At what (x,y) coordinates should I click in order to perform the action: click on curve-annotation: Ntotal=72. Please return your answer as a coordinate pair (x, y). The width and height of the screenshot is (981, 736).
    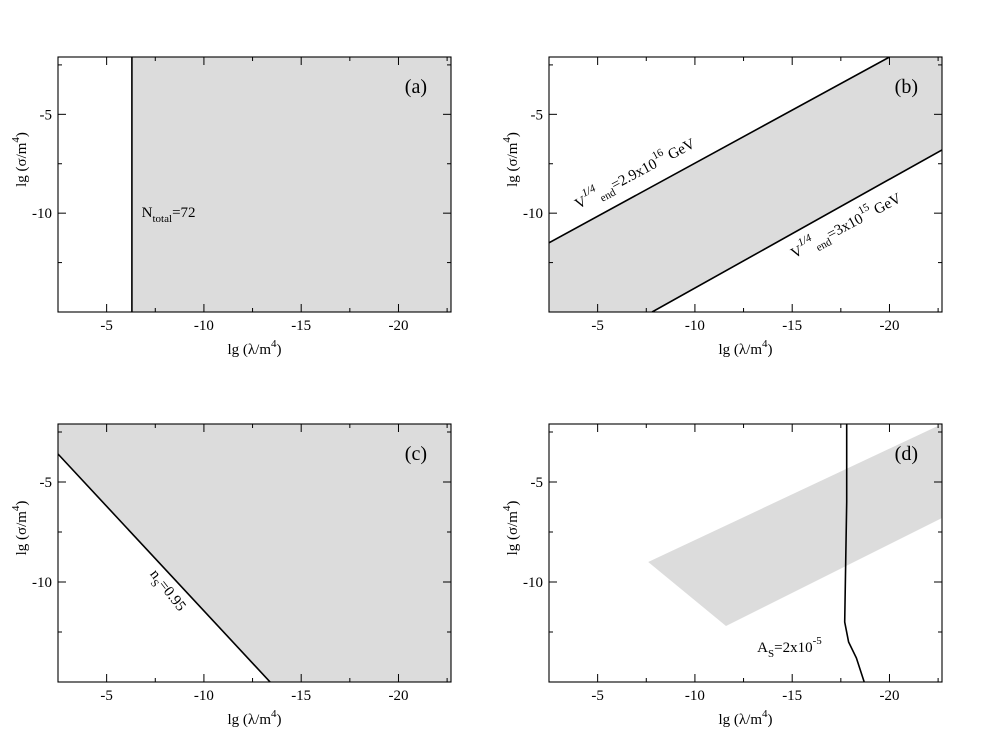
    Looking at the image, I should click on (169, 215).